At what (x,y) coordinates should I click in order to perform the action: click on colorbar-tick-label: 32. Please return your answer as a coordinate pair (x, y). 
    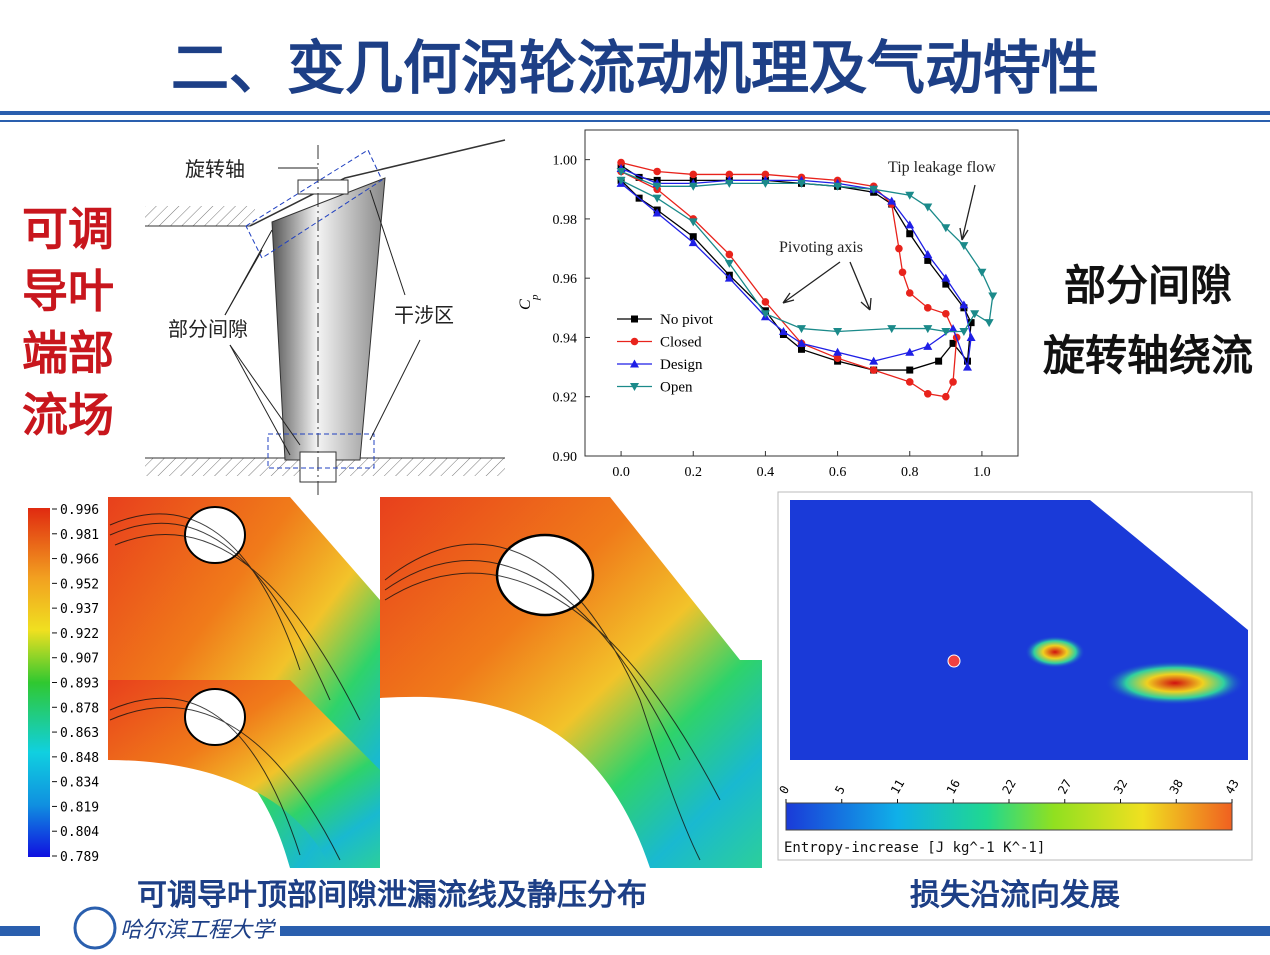
    Looking at the image, I should click on (1120, 787).